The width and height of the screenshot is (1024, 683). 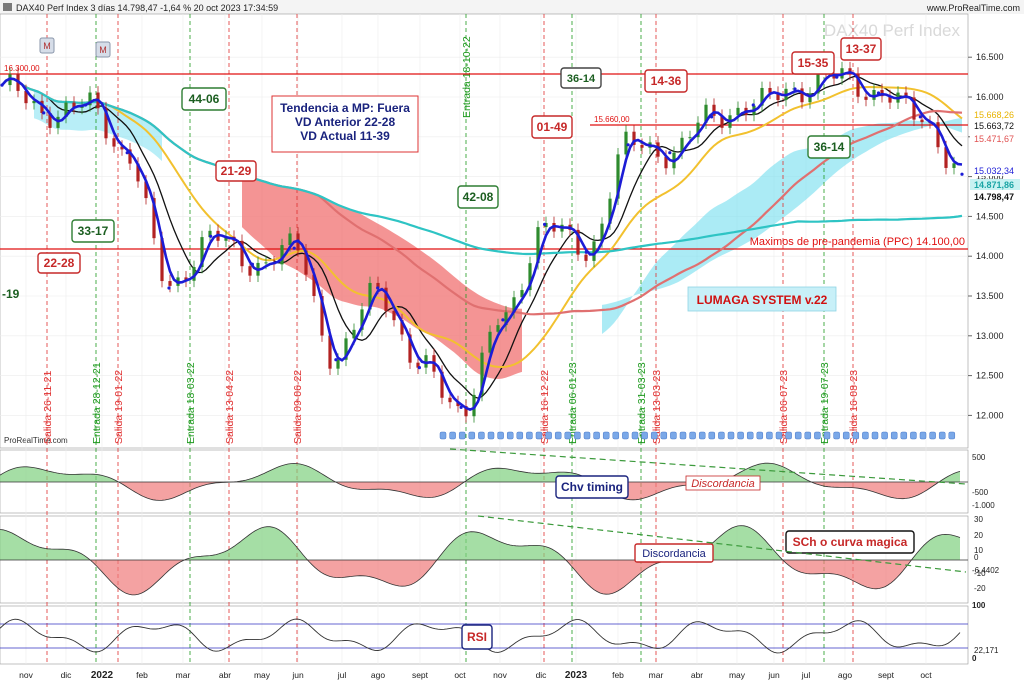 I want to click on price-tag-label: 15.471,67, so click(x=994, y=139).